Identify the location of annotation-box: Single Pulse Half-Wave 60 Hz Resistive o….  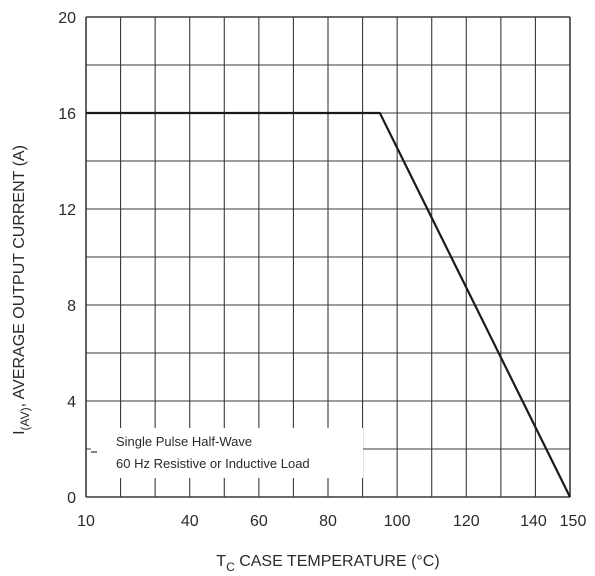
(227, 453).